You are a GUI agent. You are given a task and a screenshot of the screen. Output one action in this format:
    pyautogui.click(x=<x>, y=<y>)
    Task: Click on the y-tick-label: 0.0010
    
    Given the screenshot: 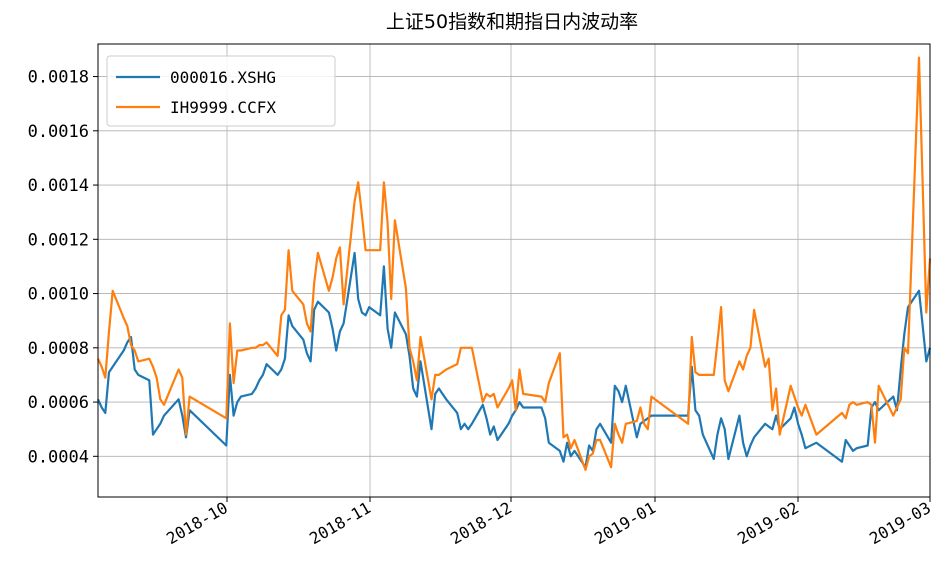 What is the action you would take?
    pyautogui.click(x=58, y=295)
    